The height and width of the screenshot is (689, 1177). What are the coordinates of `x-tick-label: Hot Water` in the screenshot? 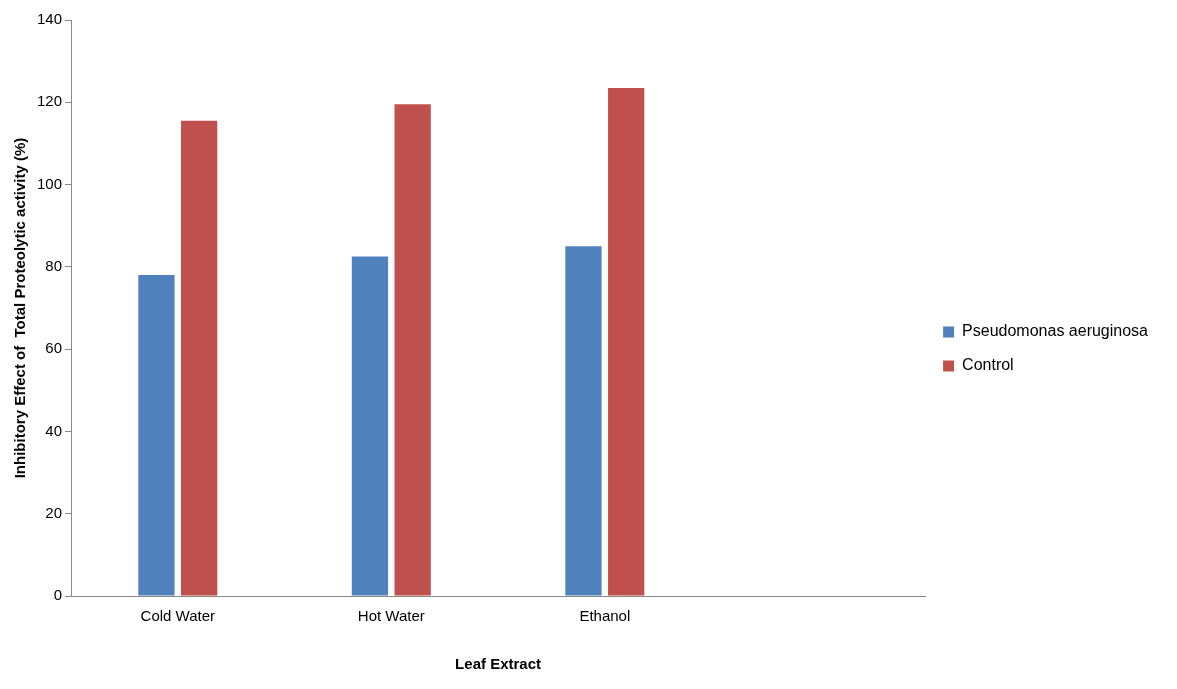 It's located at (391, 616).